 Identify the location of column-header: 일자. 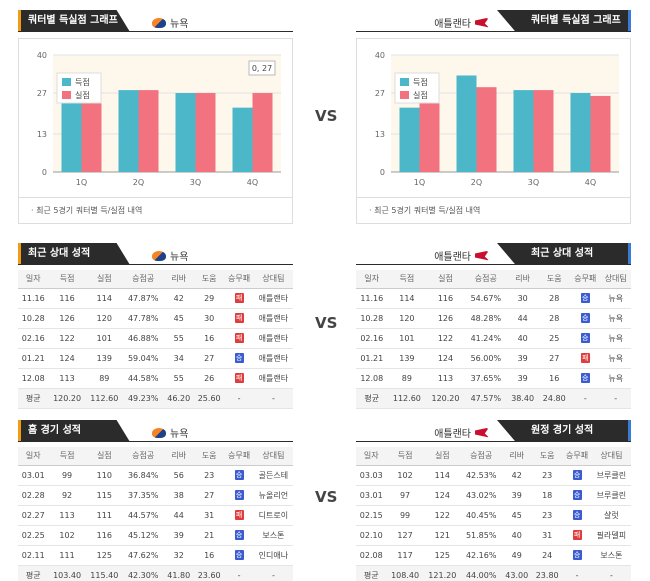
(33, 279).